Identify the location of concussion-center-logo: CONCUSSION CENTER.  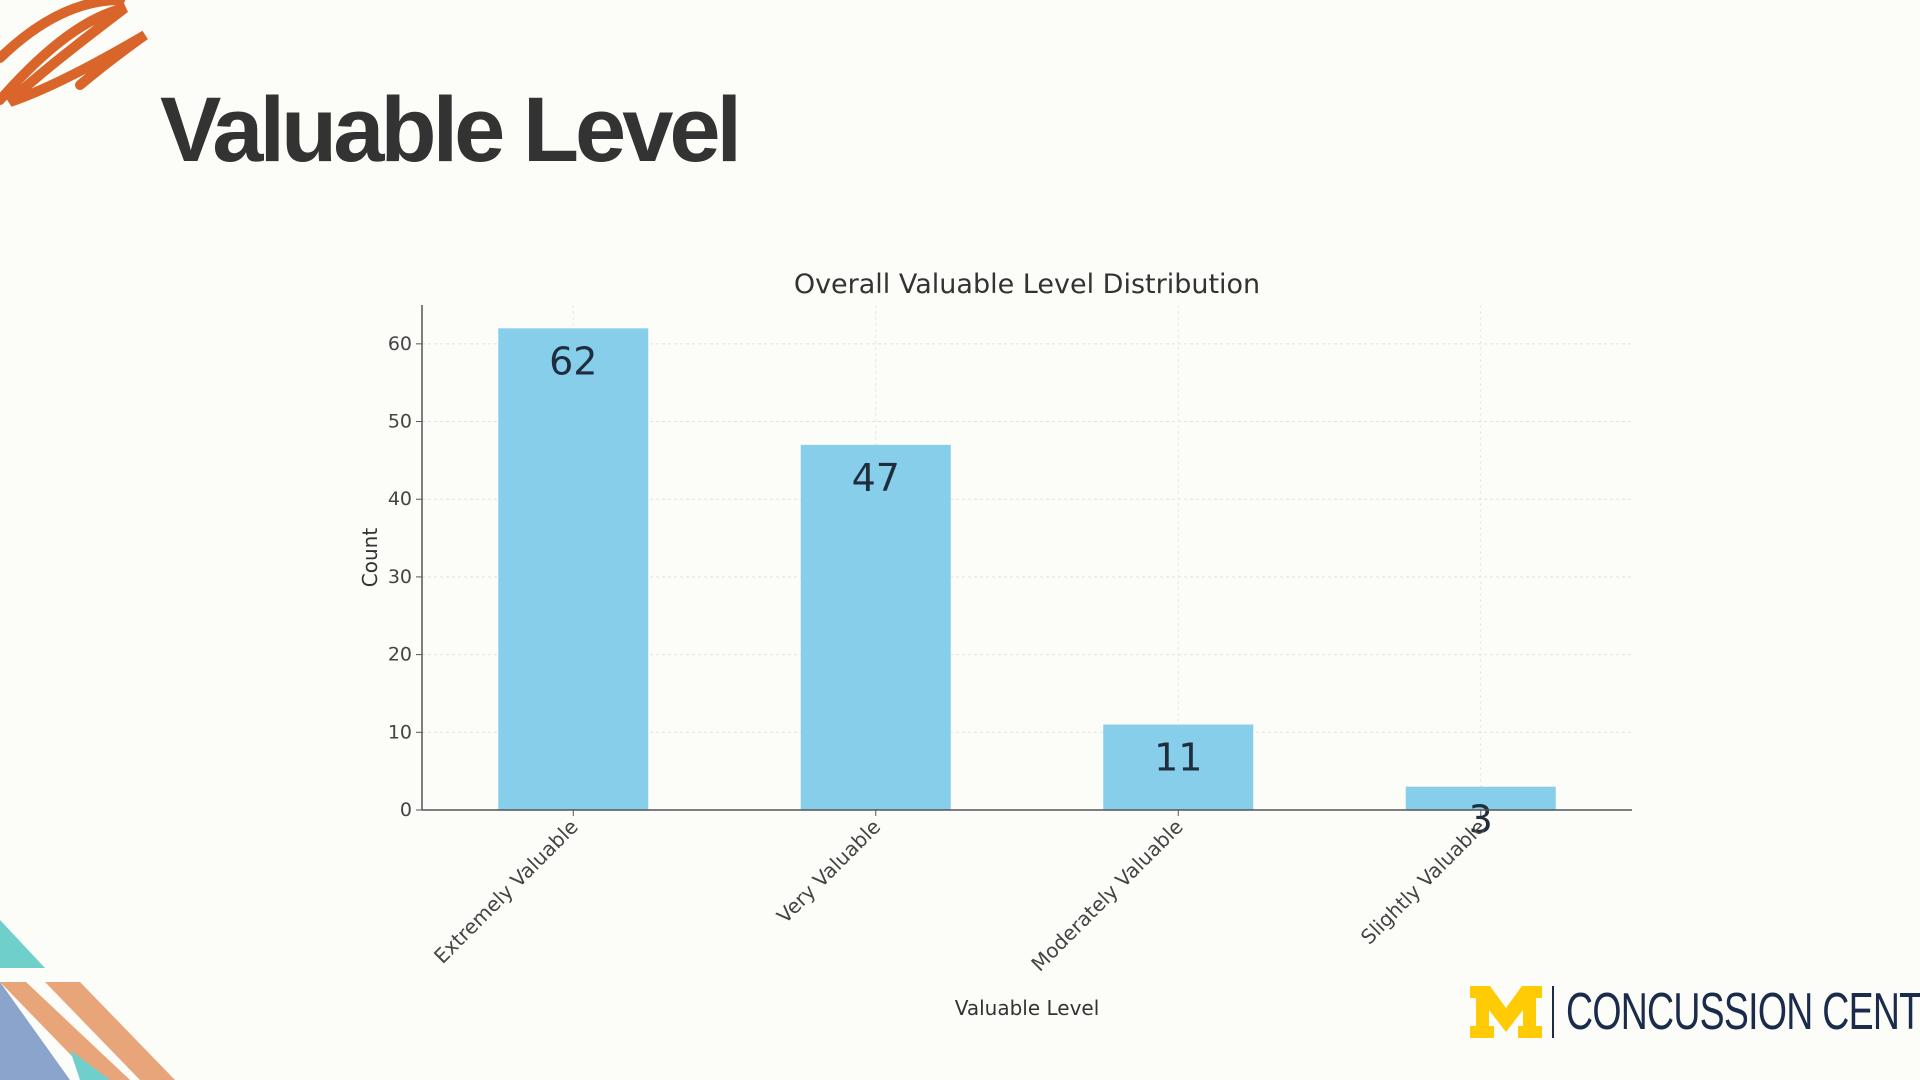
(1695, 1012).